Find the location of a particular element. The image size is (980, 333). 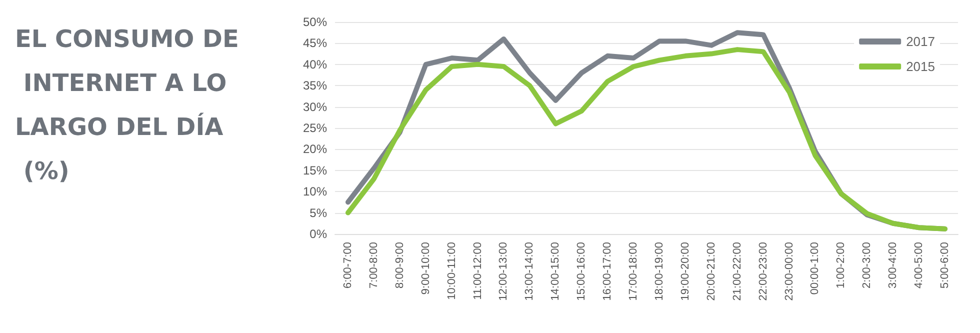

x-tick-label: 20:00-21:00 is located at coordinates (711, 271).